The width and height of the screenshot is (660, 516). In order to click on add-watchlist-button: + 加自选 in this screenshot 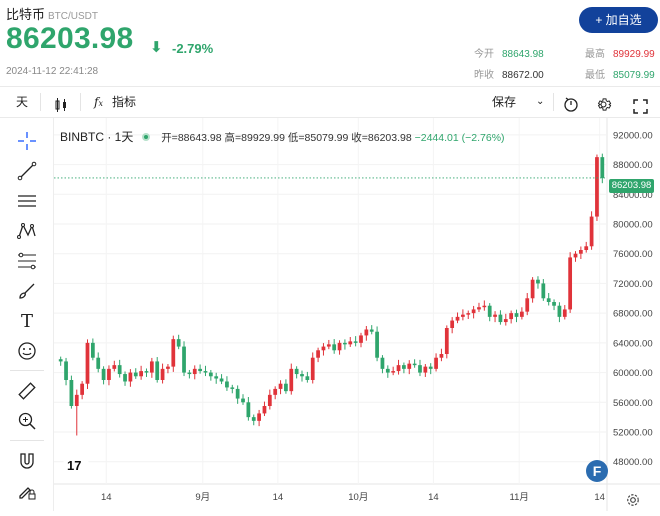, I will do `click(618, 20)`.